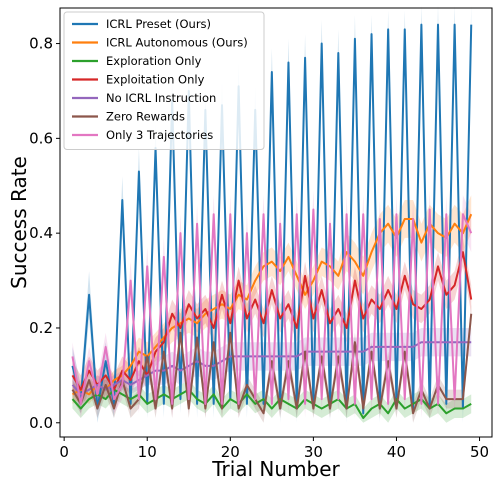  Describe the element at coordinates (41, 233) in the screenshot. I see `y-tick-label: 0.4` at that location.